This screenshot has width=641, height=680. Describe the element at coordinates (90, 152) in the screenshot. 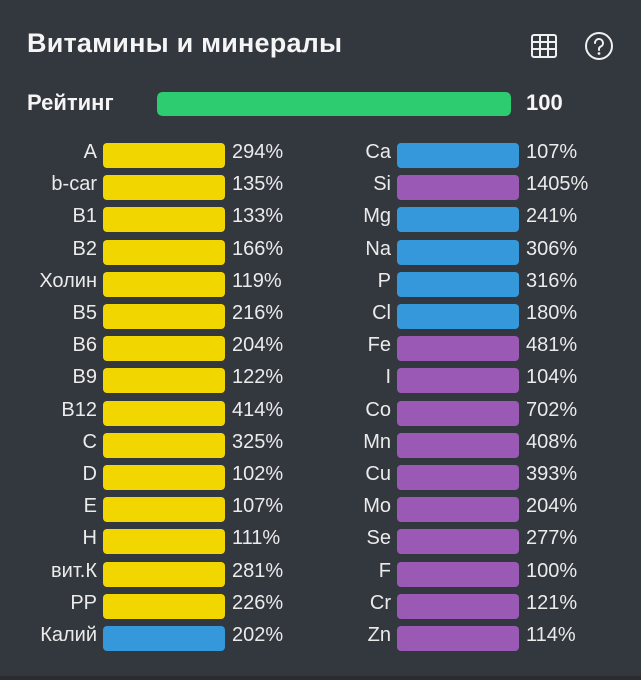

I see `nutrient-label: A` at that location.